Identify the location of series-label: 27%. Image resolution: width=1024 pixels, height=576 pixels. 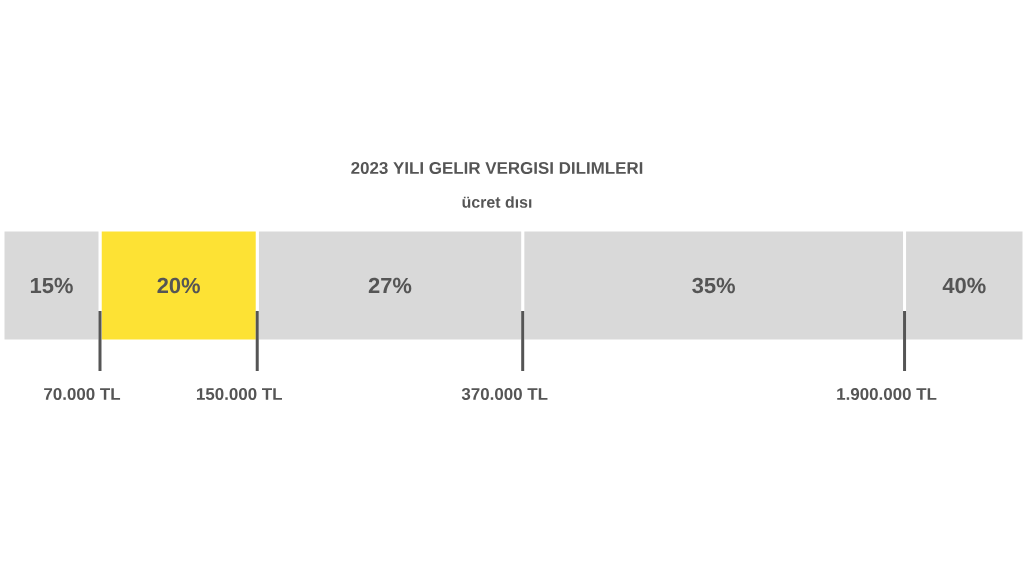
(390, 285).